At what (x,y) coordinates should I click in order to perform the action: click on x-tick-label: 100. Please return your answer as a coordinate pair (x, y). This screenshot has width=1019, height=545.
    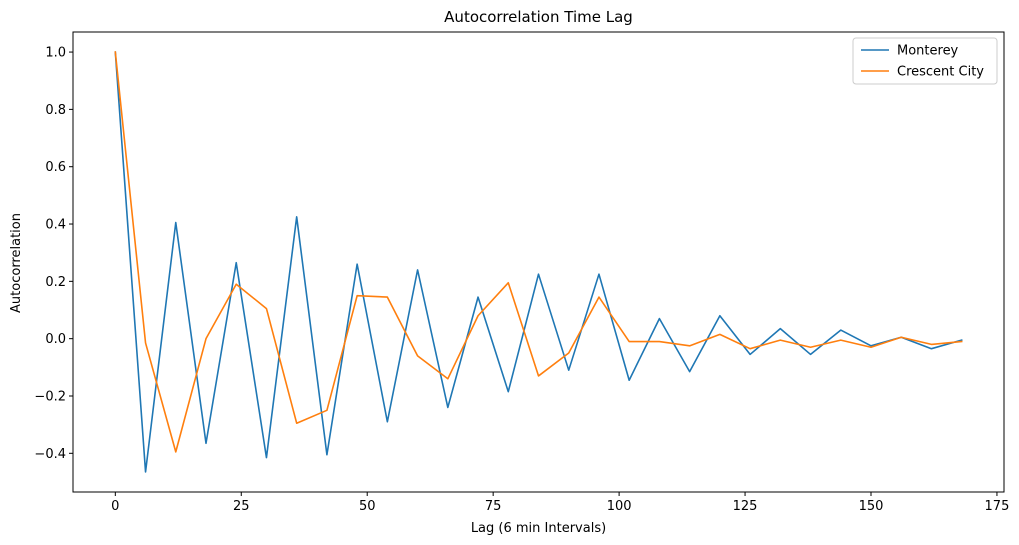
    Looking at the image, I should click on (619, 506).